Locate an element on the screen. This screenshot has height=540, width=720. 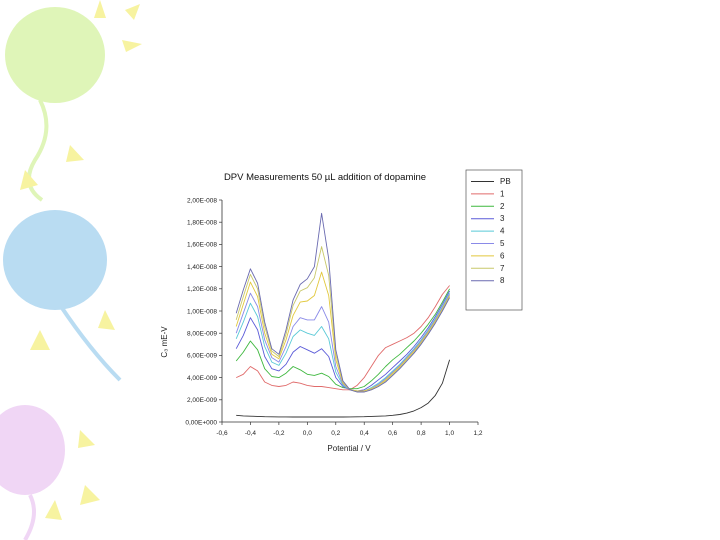
x-axis-label: Potential / V is located at coordinates (349, 448).